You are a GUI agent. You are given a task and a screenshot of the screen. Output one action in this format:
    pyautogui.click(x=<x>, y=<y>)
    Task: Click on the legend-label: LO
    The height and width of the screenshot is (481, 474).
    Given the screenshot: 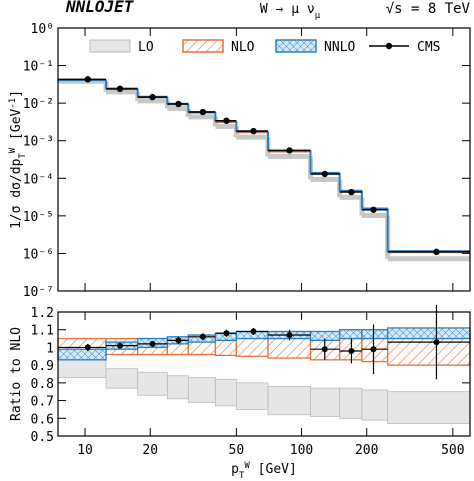 What is the action you would take?
    pyautogui.click(x=146, y=47)
    